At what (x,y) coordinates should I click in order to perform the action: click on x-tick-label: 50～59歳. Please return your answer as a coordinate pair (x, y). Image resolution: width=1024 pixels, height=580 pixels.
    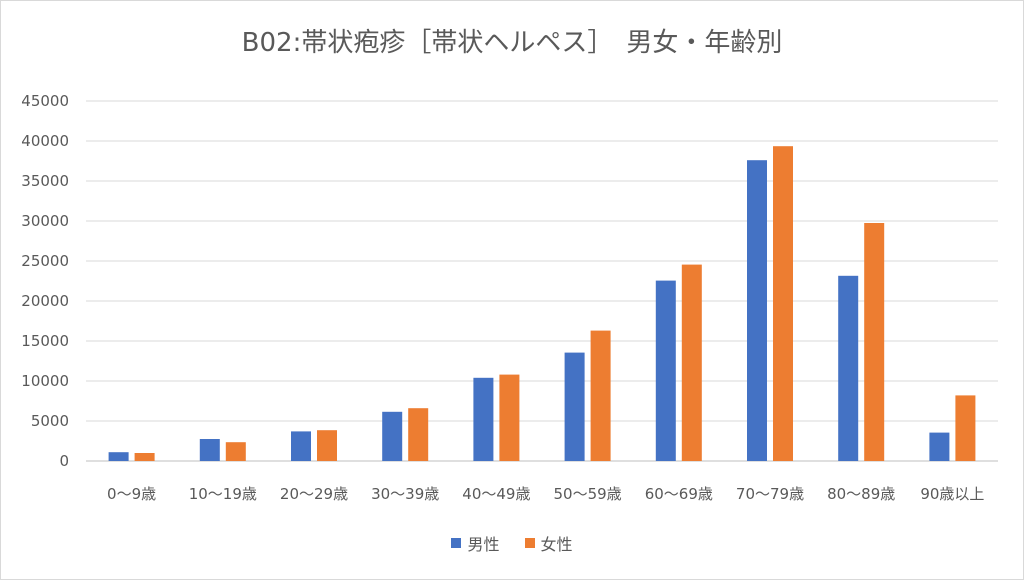
    Looking at the image, I should click on (588, 494).